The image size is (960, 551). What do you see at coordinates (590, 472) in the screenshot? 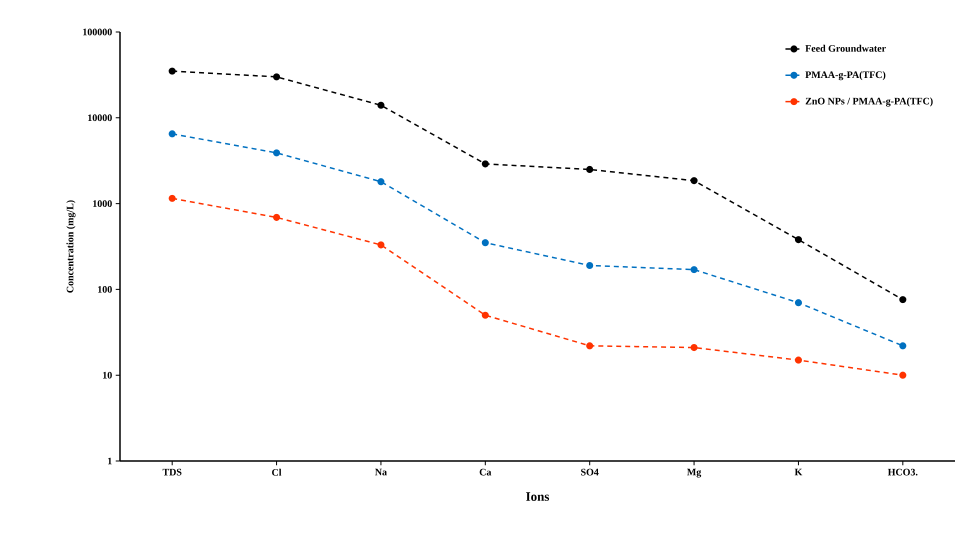
I see `x-tick-label: SO4` at bounding box center [590, 472].